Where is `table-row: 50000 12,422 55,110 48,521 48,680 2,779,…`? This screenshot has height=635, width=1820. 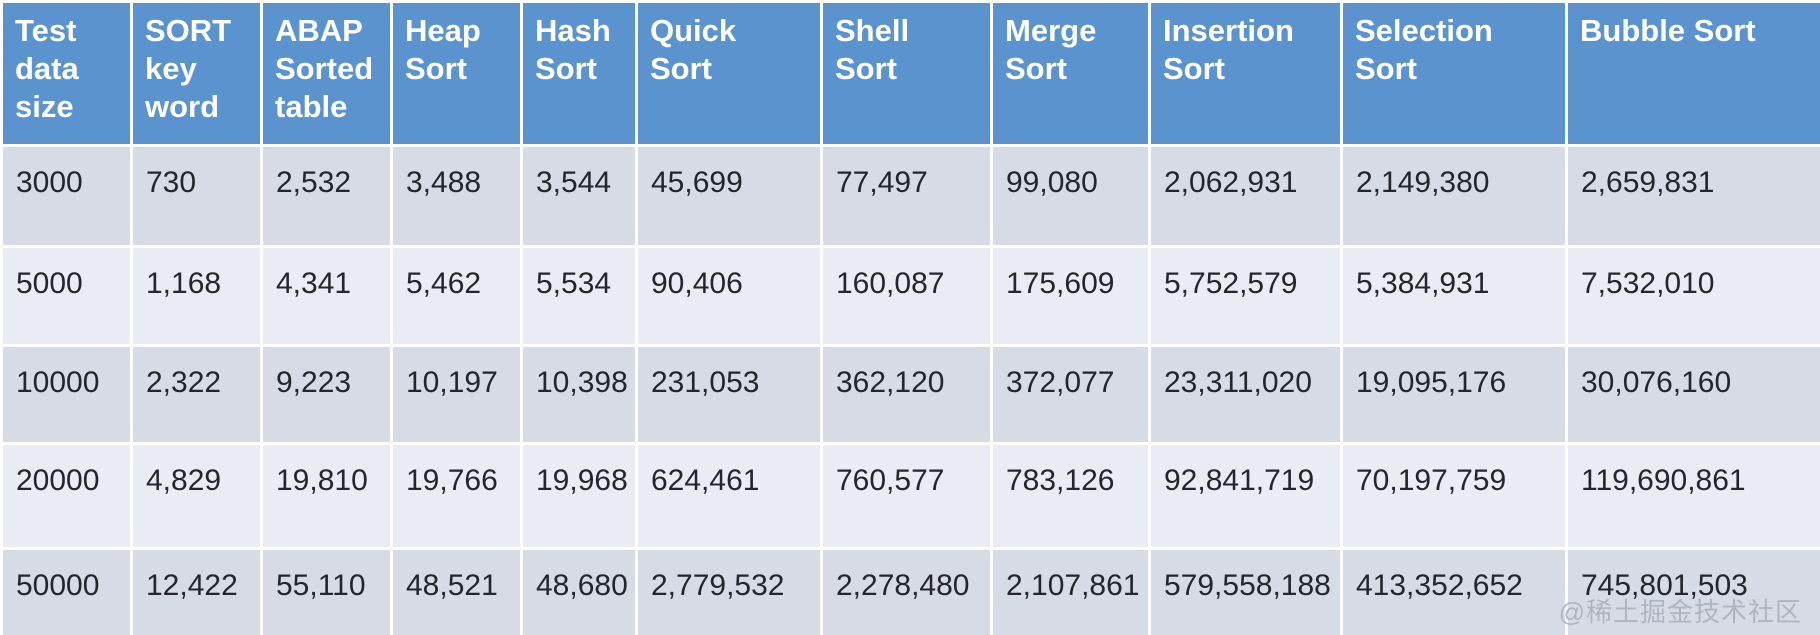 table-row: 50000 12,422 55,110 48,521 48,680 2,779,… is located at coordinates (910, 591).